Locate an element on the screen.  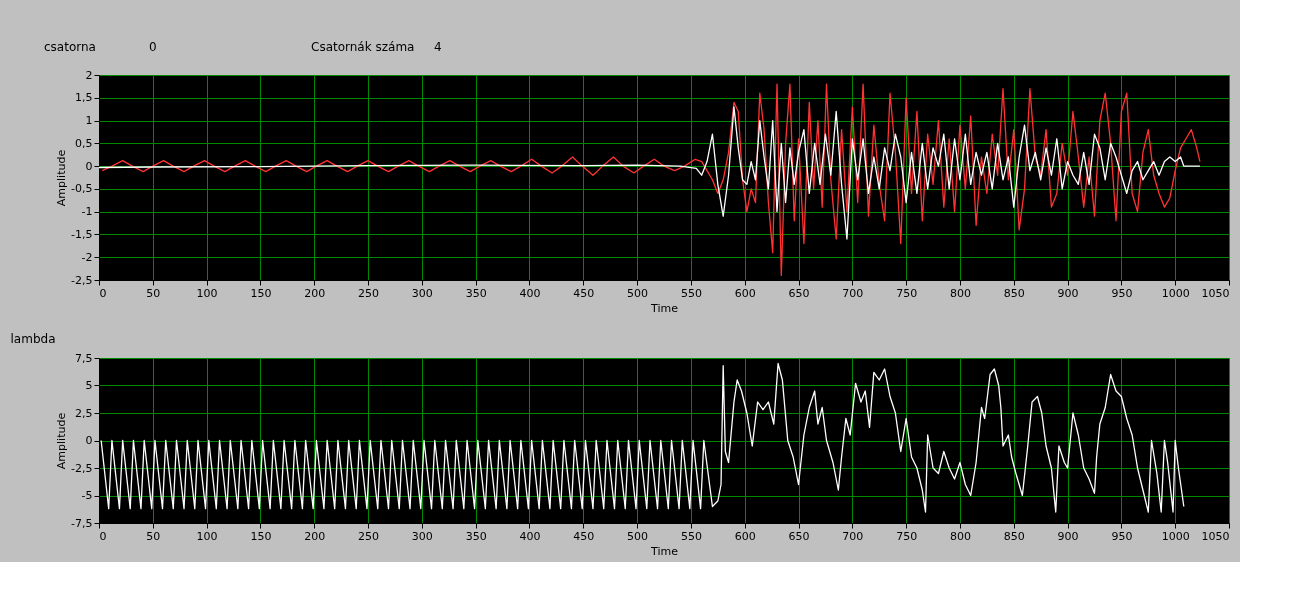
y-tick-label: 2,5 is located at coordinates (84, 413).